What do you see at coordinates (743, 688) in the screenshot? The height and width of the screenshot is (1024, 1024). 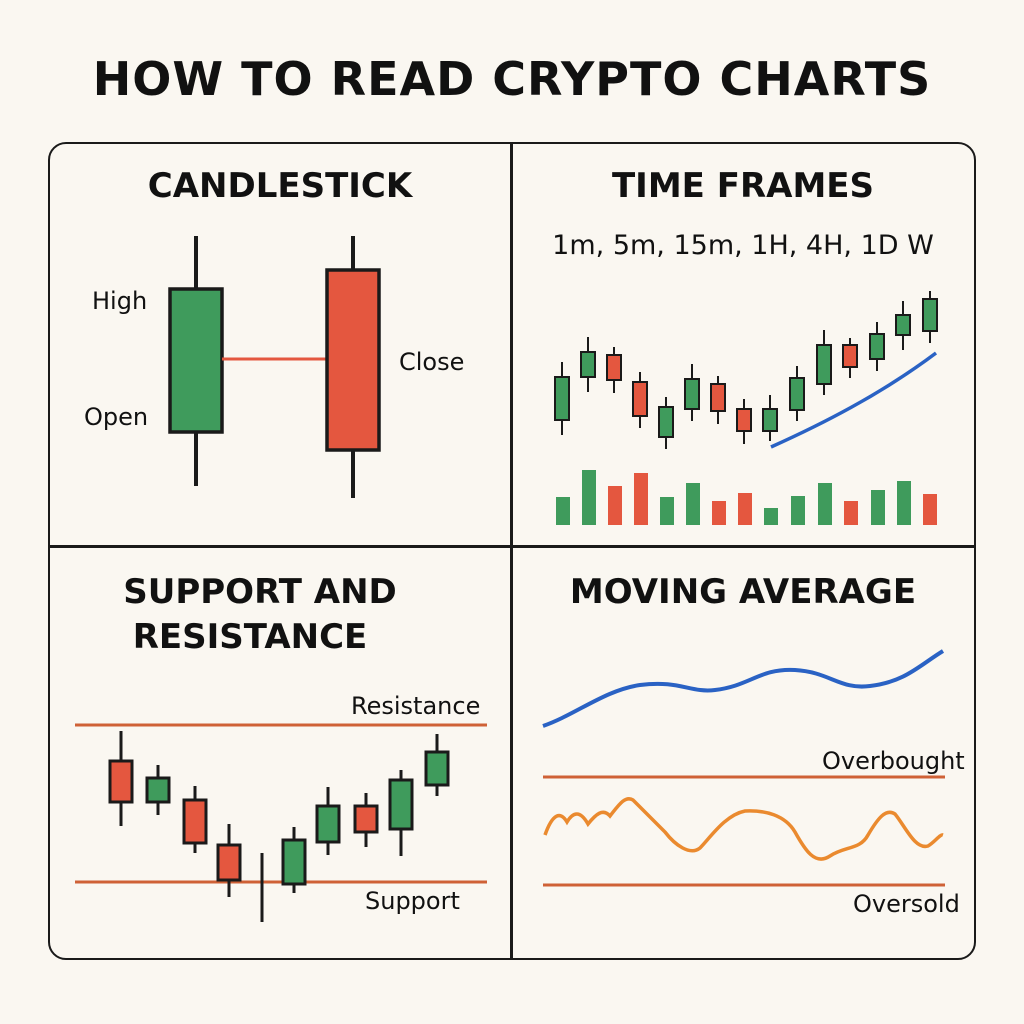 I see `moving-average-line` at bounding box center [743, 688].